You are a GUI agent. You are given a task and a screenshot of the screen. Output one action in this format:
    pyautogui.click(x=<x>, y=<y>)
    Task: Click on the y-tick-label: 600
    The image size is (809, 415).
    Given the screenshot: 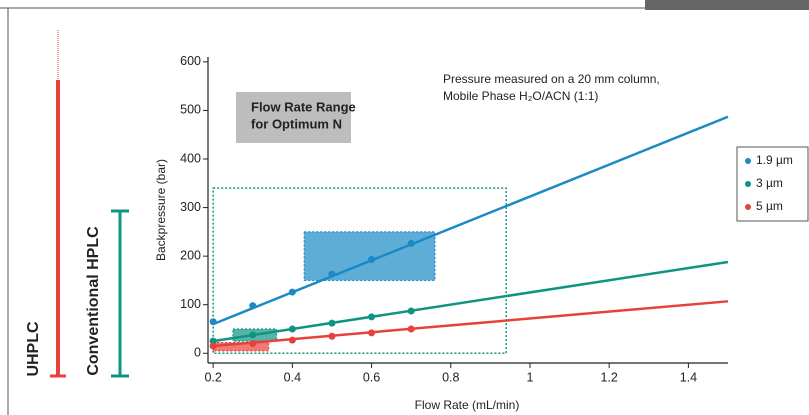 What is the action you would take?
    pyautogui.click(x=190, y=61)
    